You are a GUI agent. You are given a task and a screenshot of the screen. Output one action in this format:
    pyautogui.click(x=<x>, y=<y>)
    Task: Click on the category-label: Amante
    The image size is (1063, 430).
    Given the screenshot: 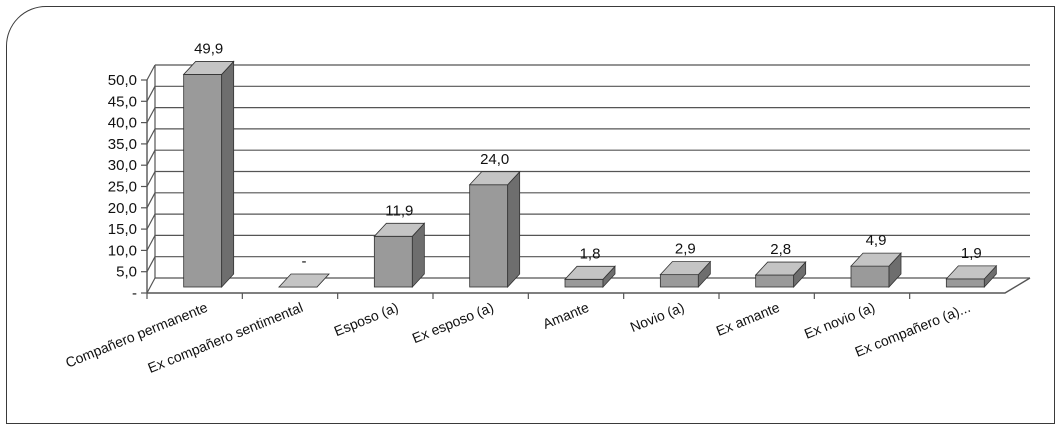 What is the action you would take?
    pyautogui.click(x=565, y=315)
    